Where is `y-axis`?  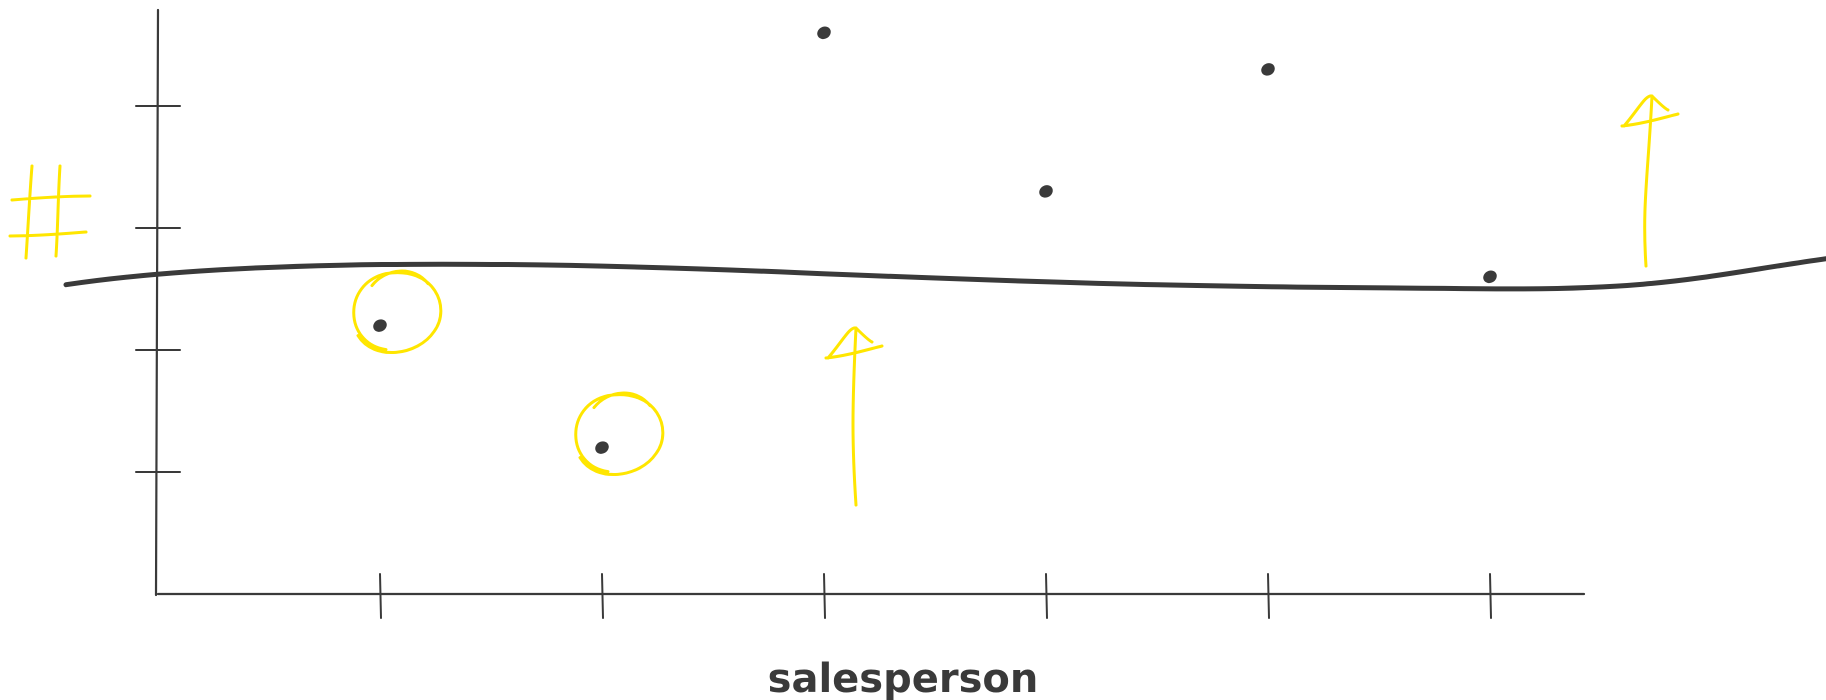
y-axis is located at coordinates (157, 302).